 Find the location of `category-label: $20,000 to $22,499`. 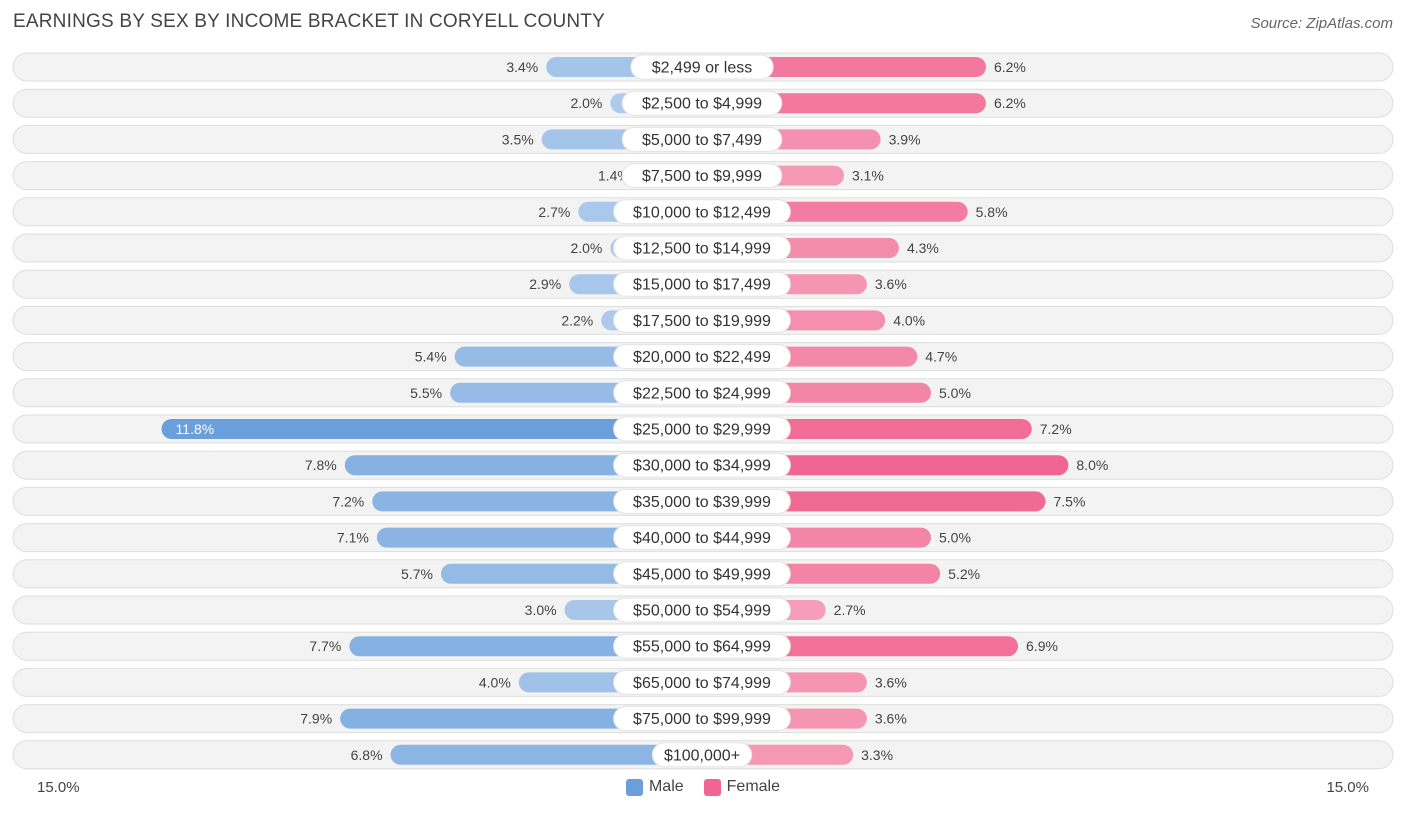

category-label: $20,000 to $22,499 is located at coordinates (702, 357).